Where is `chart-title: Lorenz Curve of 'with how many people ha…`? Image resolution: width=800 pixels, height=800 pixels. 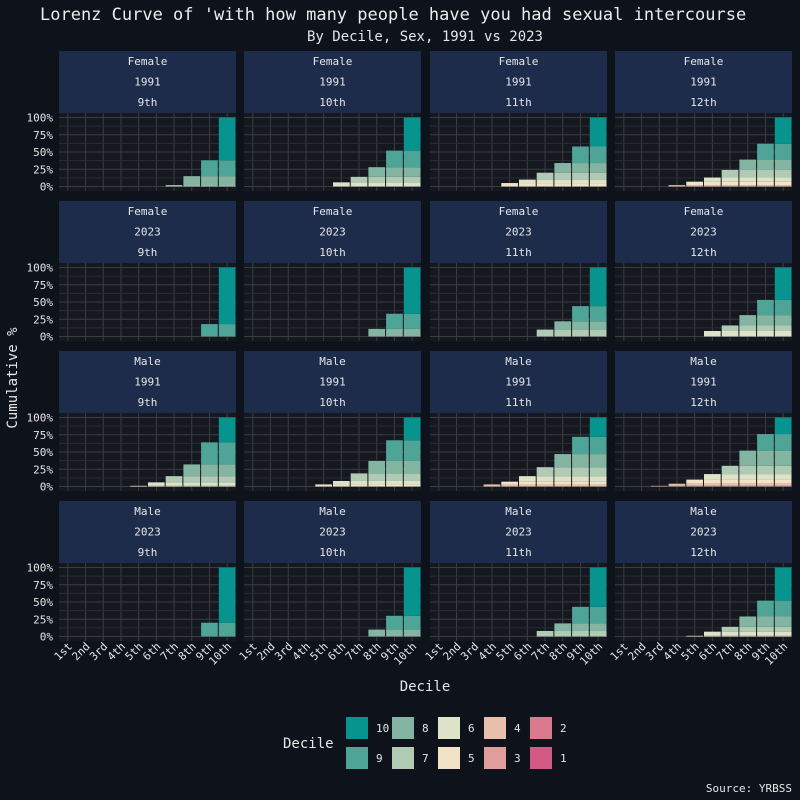 chart-title: Lorenz Curve of 'with how many people ha… is located at coordinates (393, 15).